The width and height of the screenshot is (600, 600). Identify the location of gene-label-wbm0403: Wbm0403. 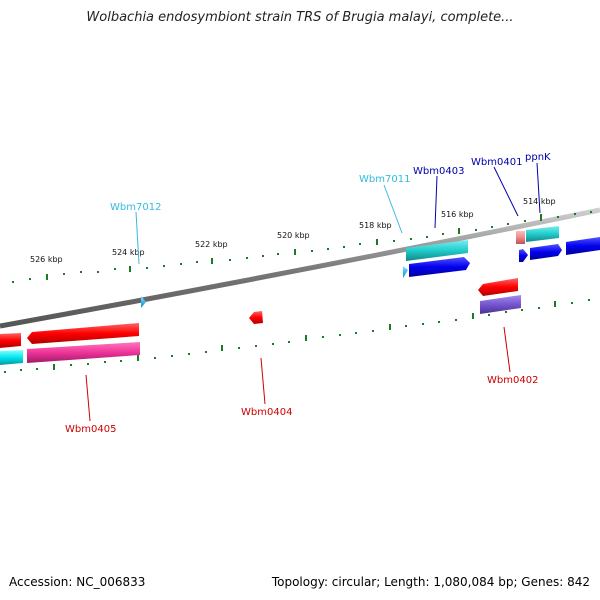
(438, 171).